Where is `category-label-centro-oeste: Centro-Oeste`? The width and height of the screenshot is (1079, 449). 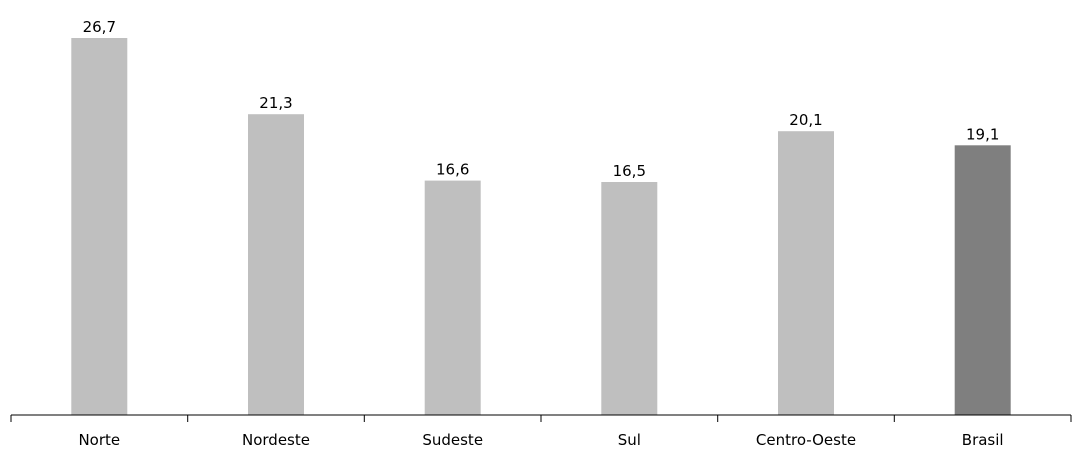
category-label-centro-oeste: Centro-Oeste is located at coordinates (806, 440).